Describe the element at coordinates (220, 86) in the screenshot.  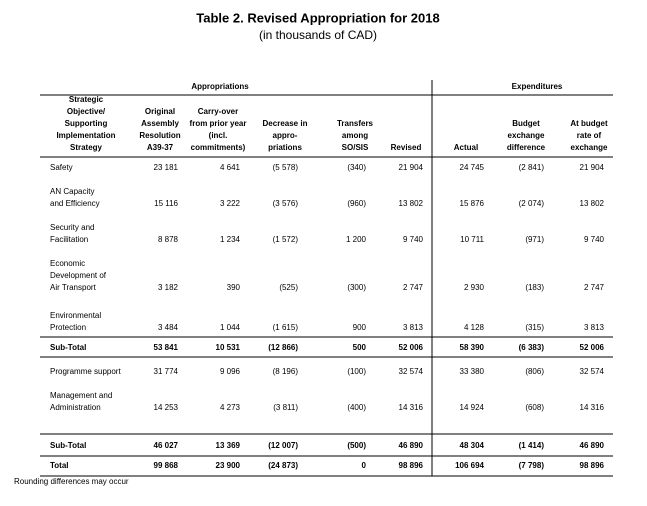
I see `group-header: Appropriations` at that location.